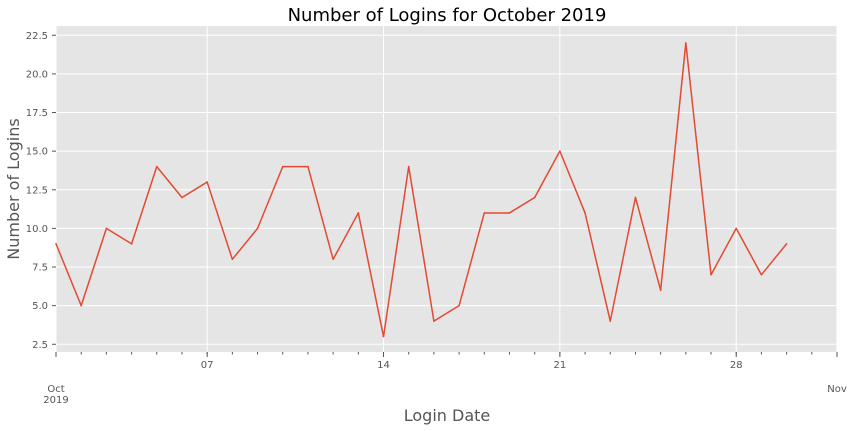  What do you see at coordinates (37, 229) in the screenshot?
I see `y-tick-label: 10.0` at bounding box center [37, 229].